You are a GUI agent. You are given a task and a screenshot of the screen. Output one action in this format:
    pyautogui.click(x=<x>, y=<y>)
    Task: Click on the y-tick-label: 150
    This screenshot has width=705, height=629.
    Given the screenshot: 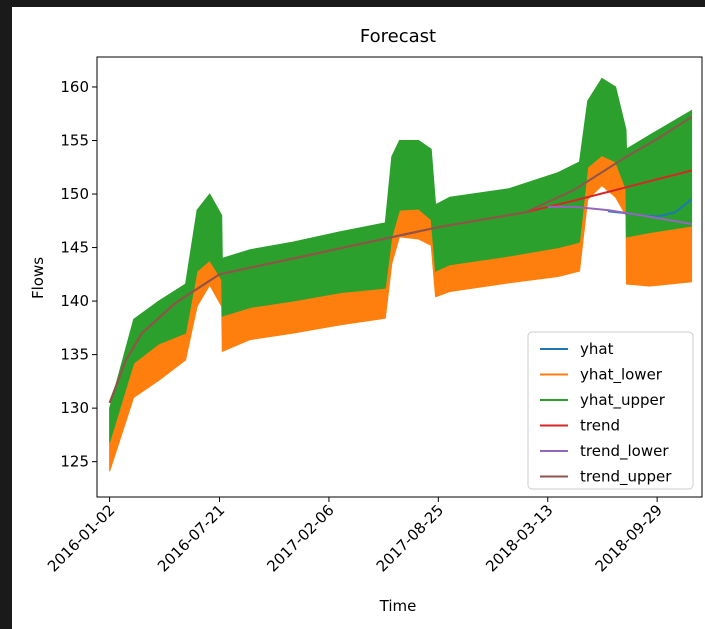 What is the action you would take?
    pyautogui.click(x=74, y=194)
    